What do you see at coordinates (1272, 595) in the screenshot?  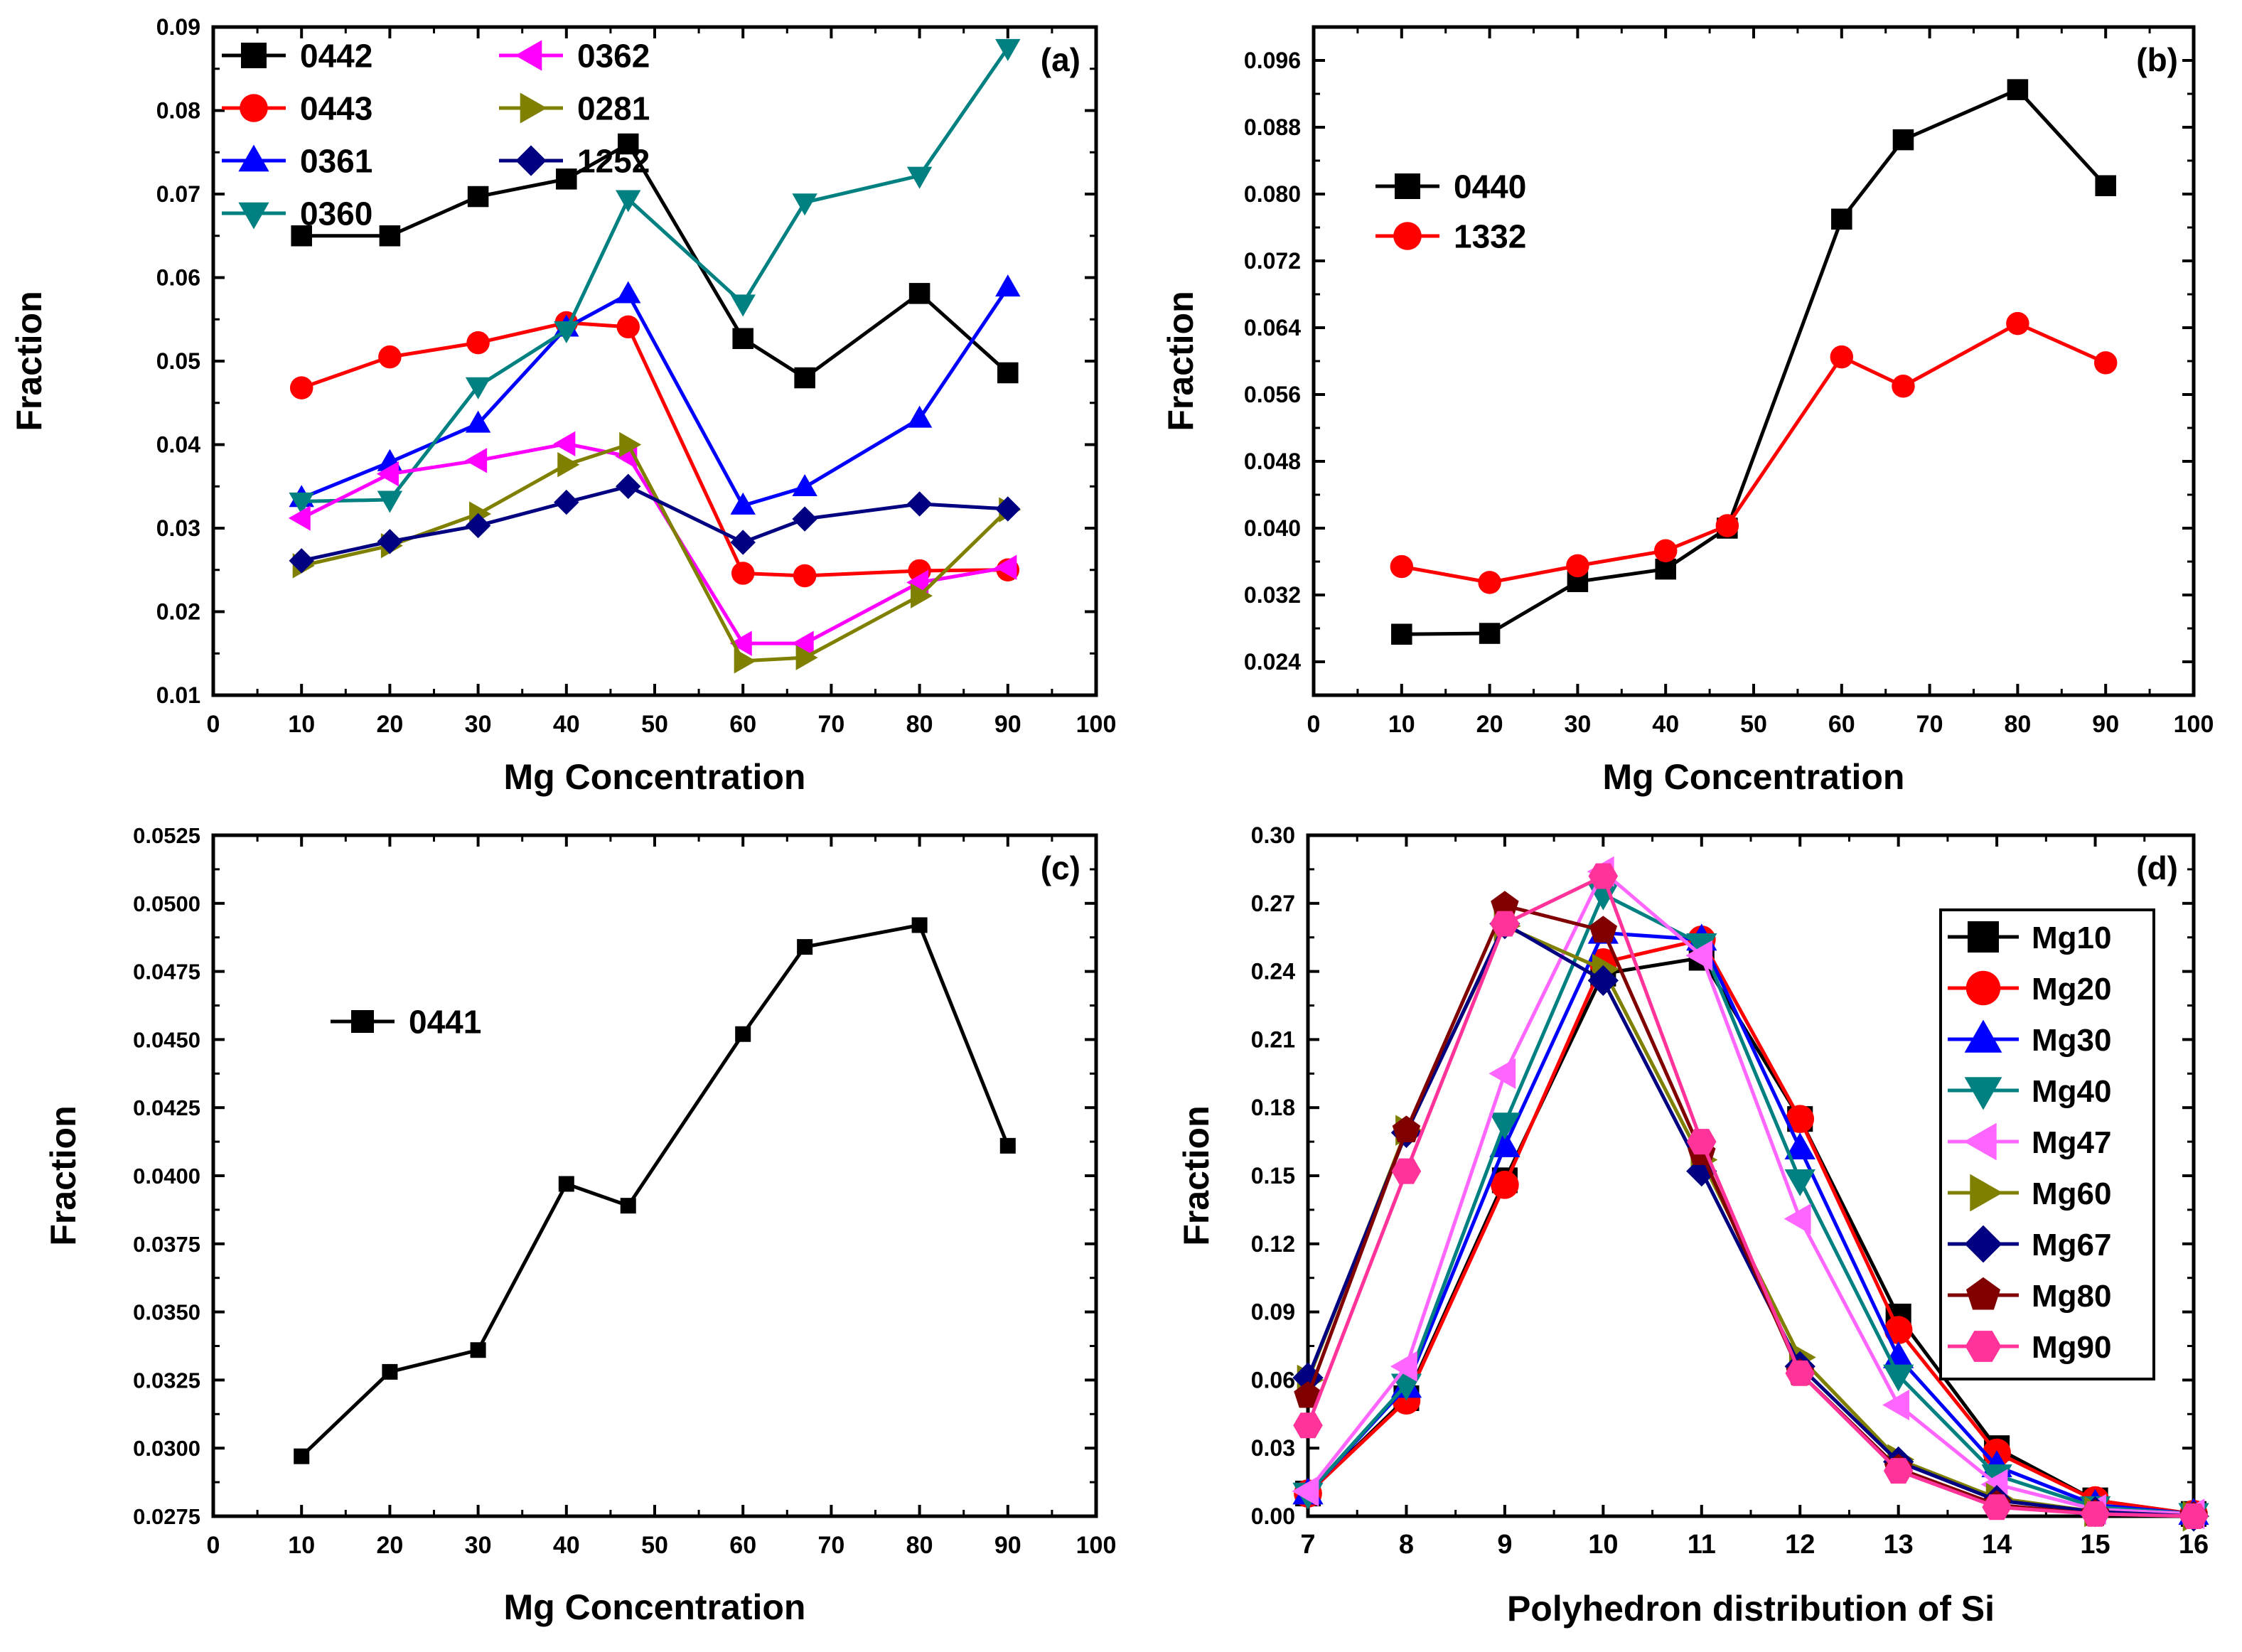 I see `y-tick-label: 0.032` at bounding box center [1272, 595].